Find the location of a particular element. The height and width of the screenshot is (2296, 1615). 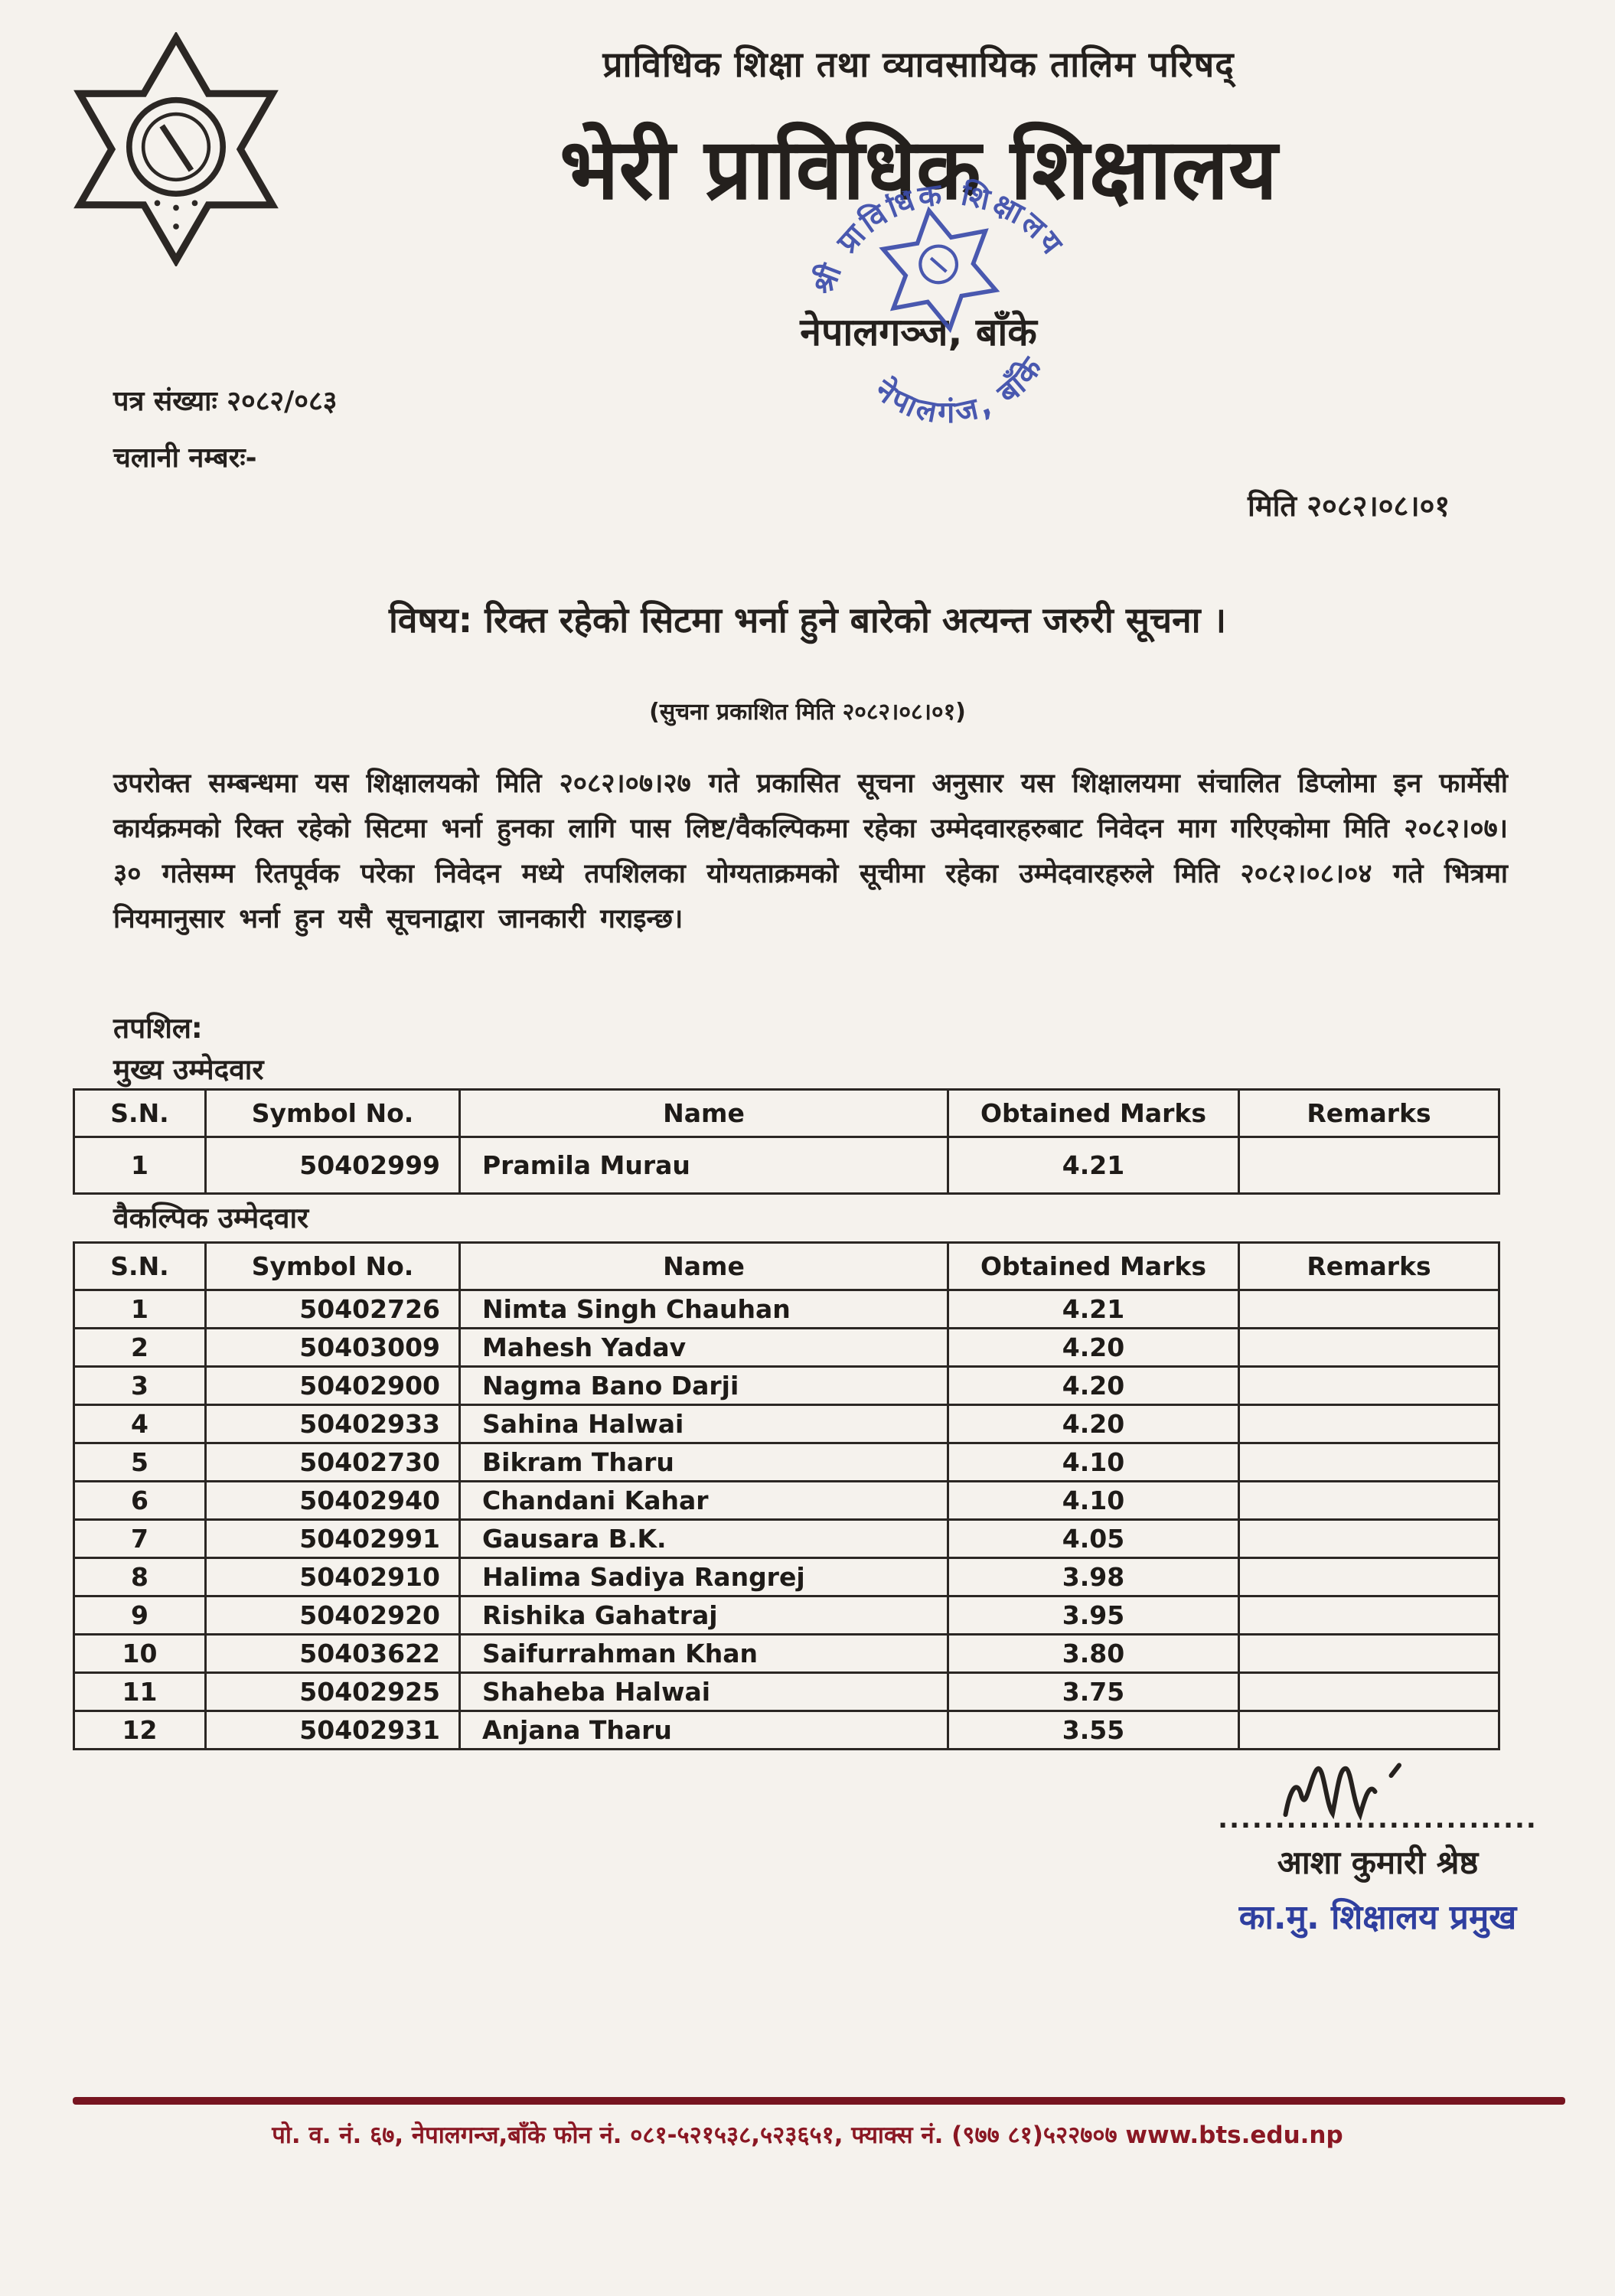

cell-symbol: 50402910 is located at coordinates (332, 1577).